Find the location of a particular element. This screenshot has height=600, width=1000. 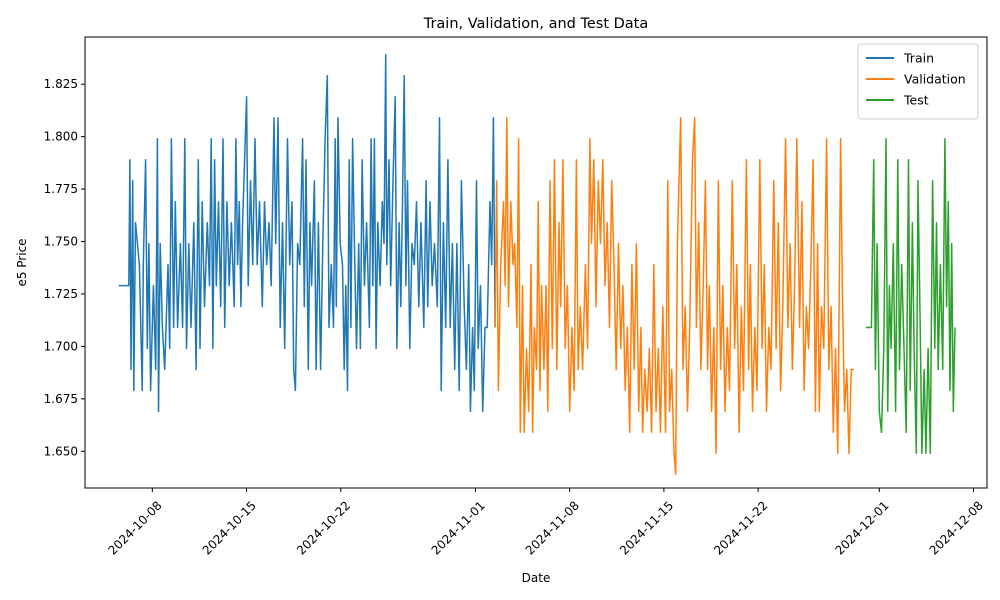

legend-label-train: Train is located at coordinates (918, 58).